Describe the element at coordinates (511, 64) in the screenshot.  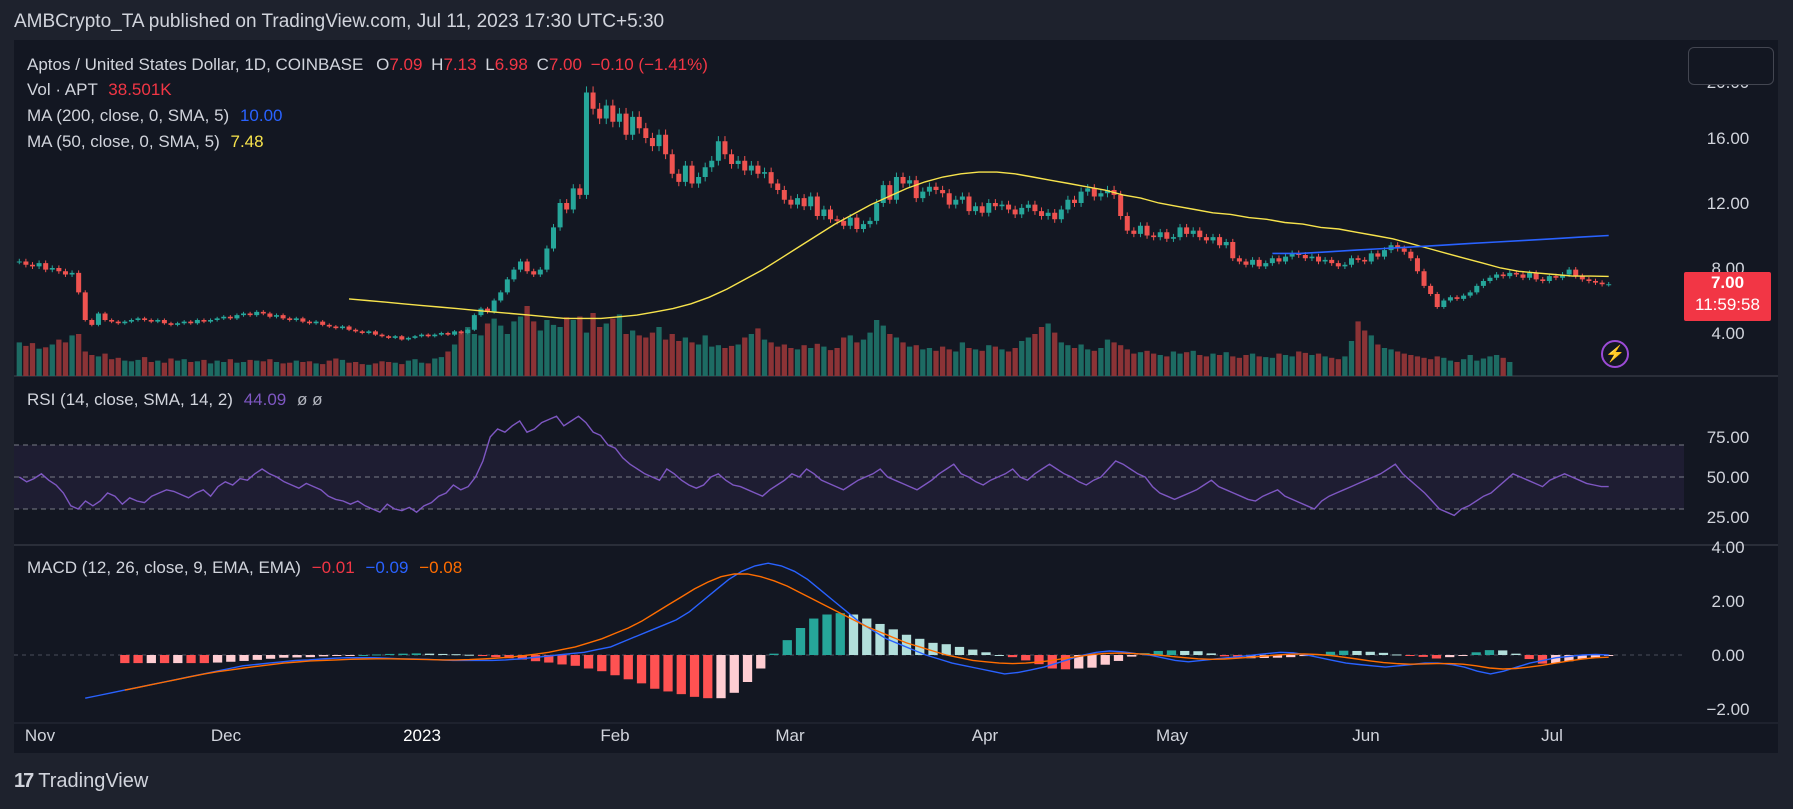
I see `low-value: 6.98` at that location.